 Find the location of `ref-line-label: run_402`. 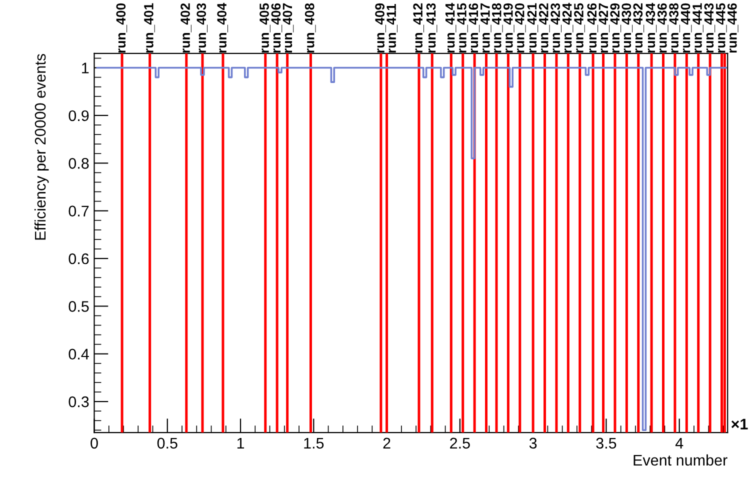

ref-line-label: run_402 is located at coordinates (186, 28).